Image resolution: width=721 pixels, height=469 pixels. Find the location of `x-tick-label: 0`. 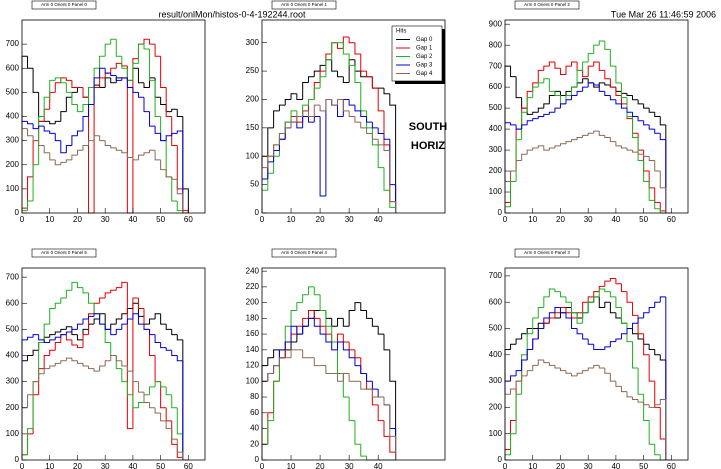

x-tick-label: 0 is located at coordinates (505, 465).